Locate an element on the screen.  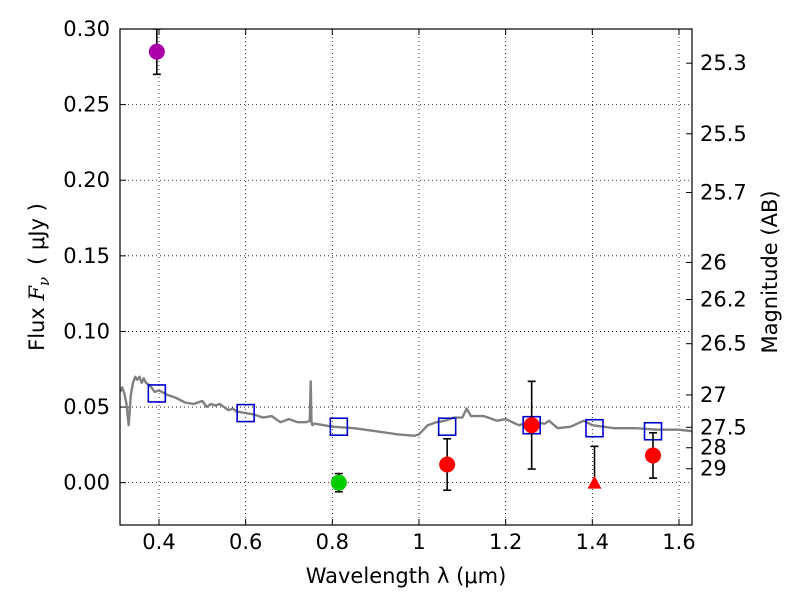
y2-tick-label: 29 is located at coordinates (713, 469).